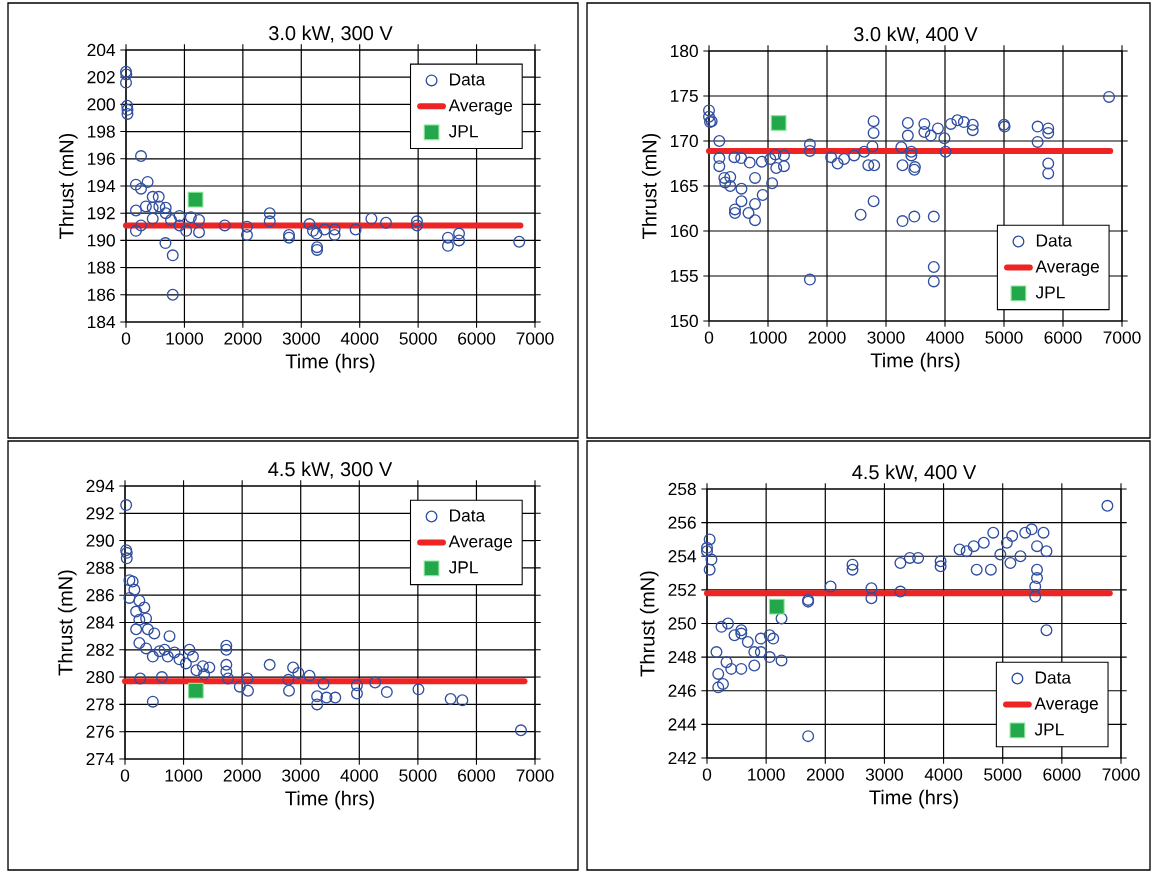 Image resolution: width=1153 pixels, height=873 pixels. What do you see at coordinates (101, 50) in the screenshot?
I see `y-tick-label: 204` at bounding box center [101, 50].